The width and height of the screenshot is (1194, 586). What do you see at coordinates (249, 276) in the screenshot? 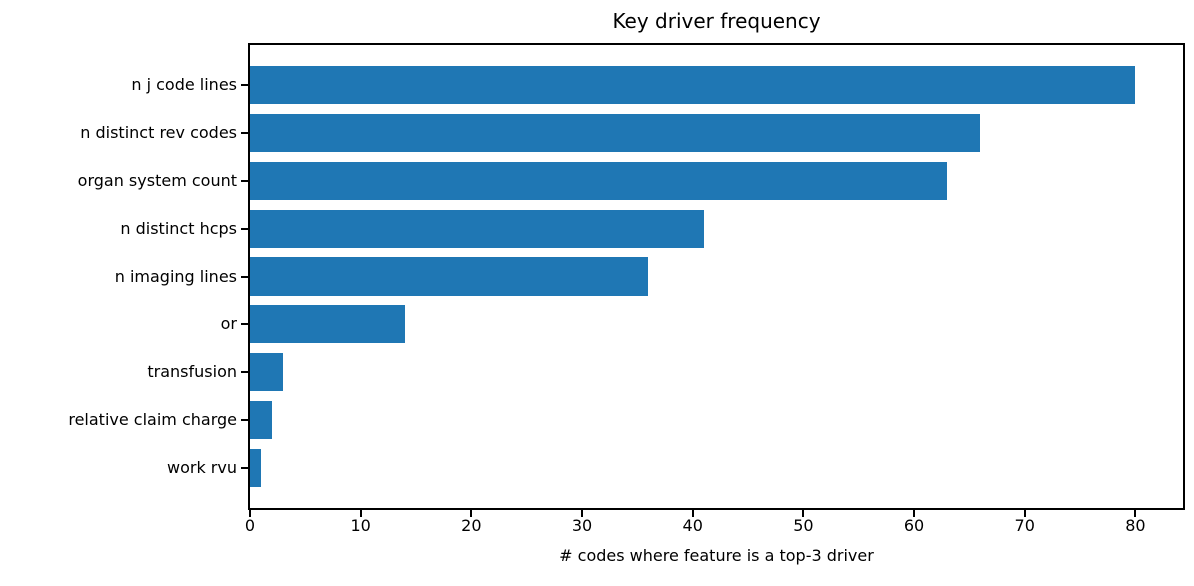
I see `left-spine` at bounding box center [249, 276].